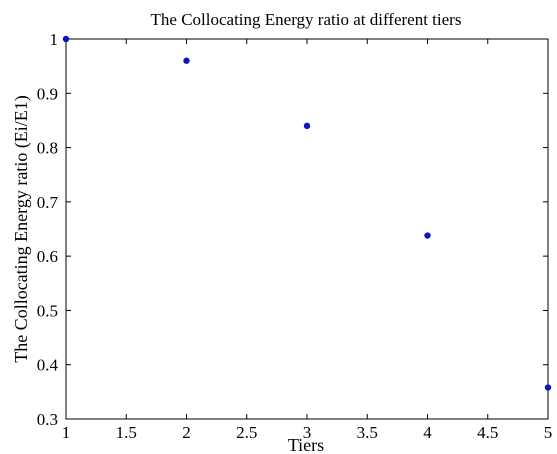 The width and height of the screenshot is (557, 454). Describe the element at coordinates (48, 365) in the screenshot. I see `y-tick-label: 0.4` at that location.